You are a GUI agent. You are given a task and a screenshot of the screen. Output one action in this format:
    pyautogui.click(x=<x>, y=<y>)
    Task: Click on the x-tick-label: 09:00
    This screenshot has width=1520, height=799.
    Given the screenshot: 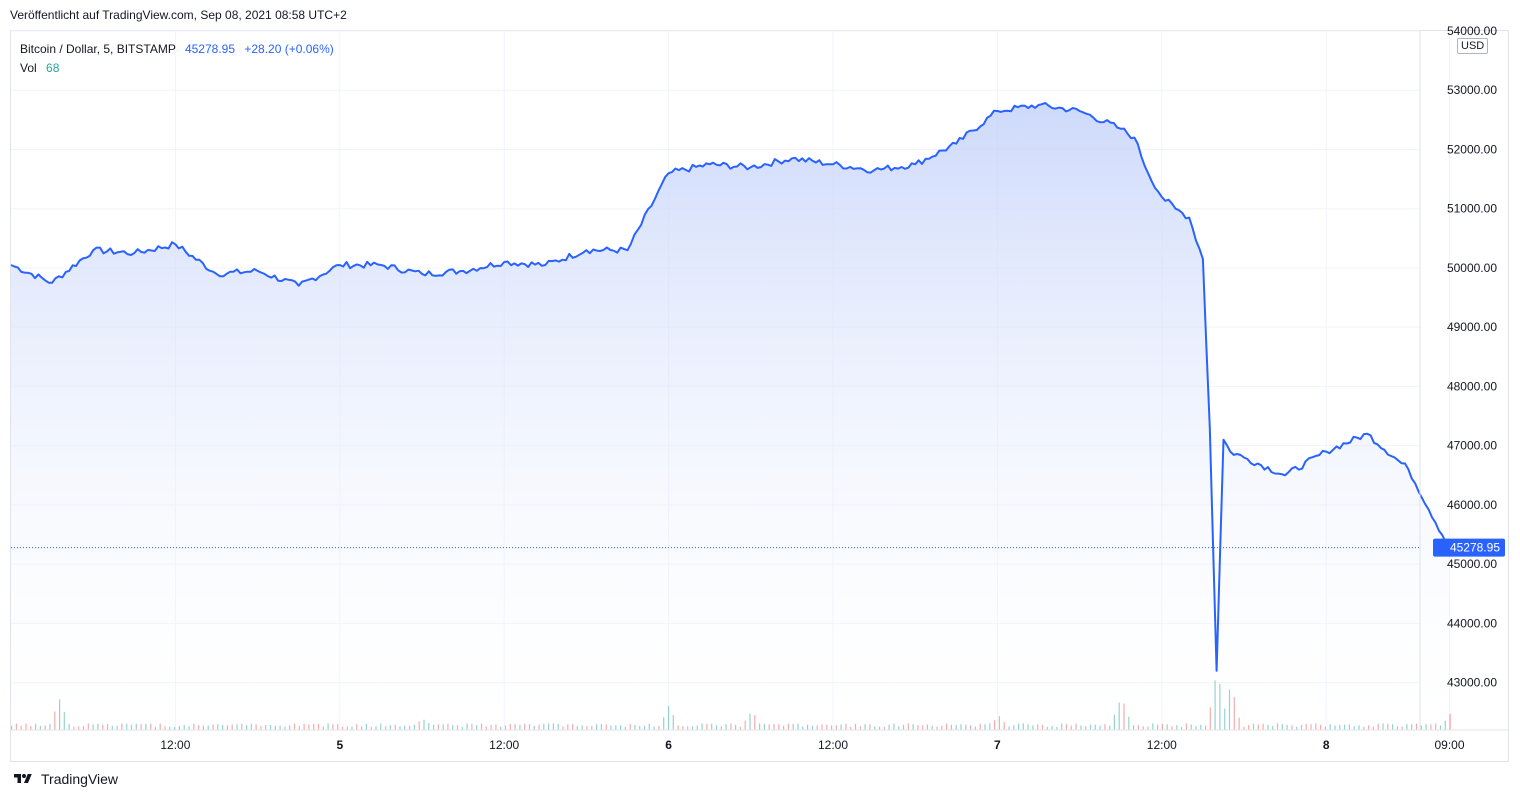 What is the action you would take?
    pyautogui.click(x=1449, y=745)
    